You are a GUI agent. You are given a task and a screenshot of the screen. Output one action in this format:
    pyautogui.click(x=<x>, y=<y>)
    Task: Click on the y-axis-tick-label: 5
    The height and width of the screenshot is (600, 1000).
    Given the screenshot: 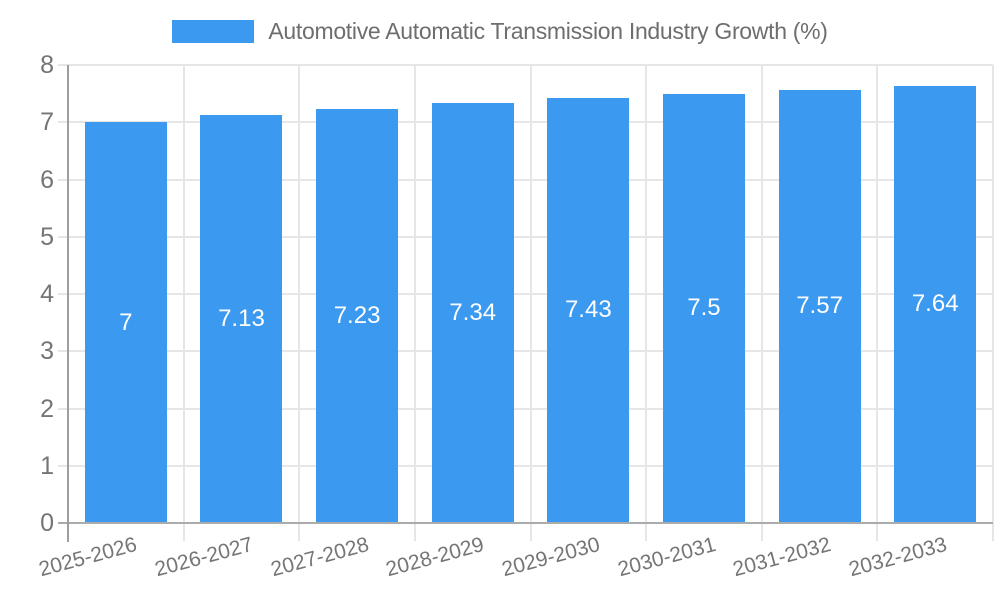 What is the action you would take?
    pyautogui.click(x=47, y=236)
    